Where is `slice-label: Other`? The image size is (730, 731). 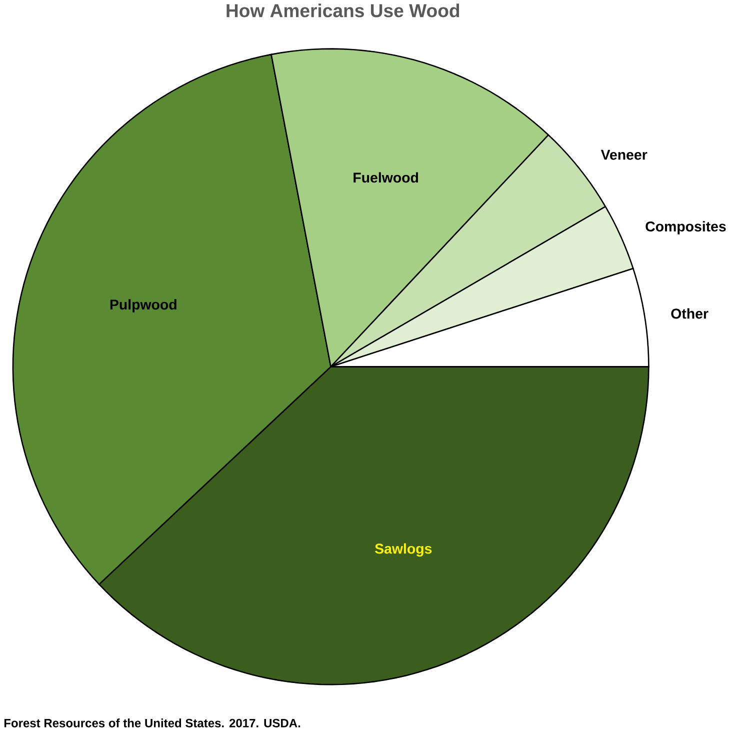
slice-label: Other is located at coordinates (689, 313).